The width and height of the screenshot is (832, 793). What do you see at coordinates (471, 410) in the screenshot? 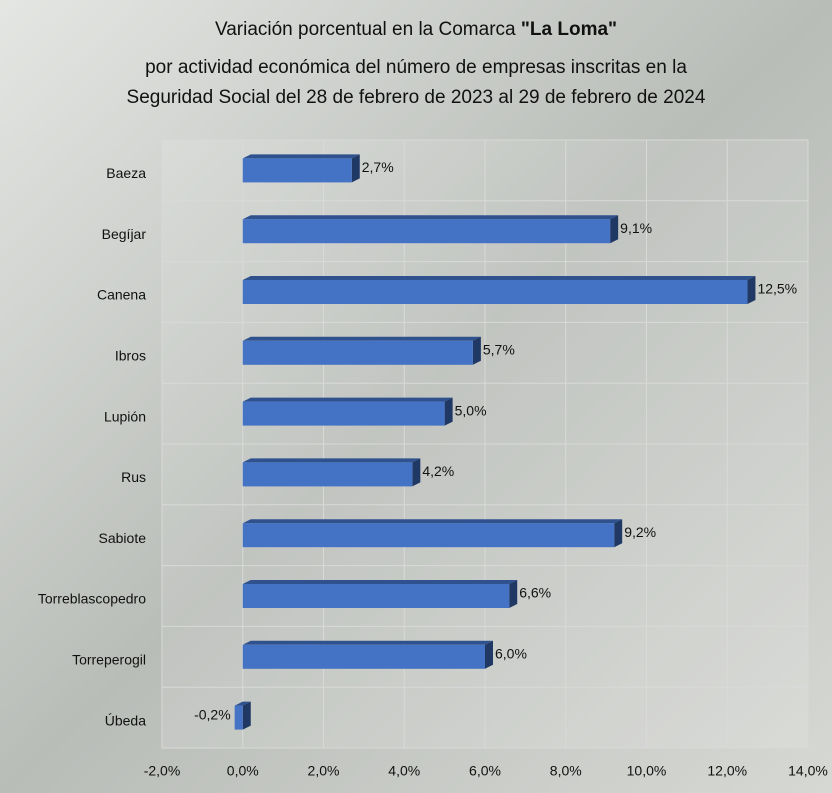
I see `value-label: 5,0%` at bounding box center [471, 410].